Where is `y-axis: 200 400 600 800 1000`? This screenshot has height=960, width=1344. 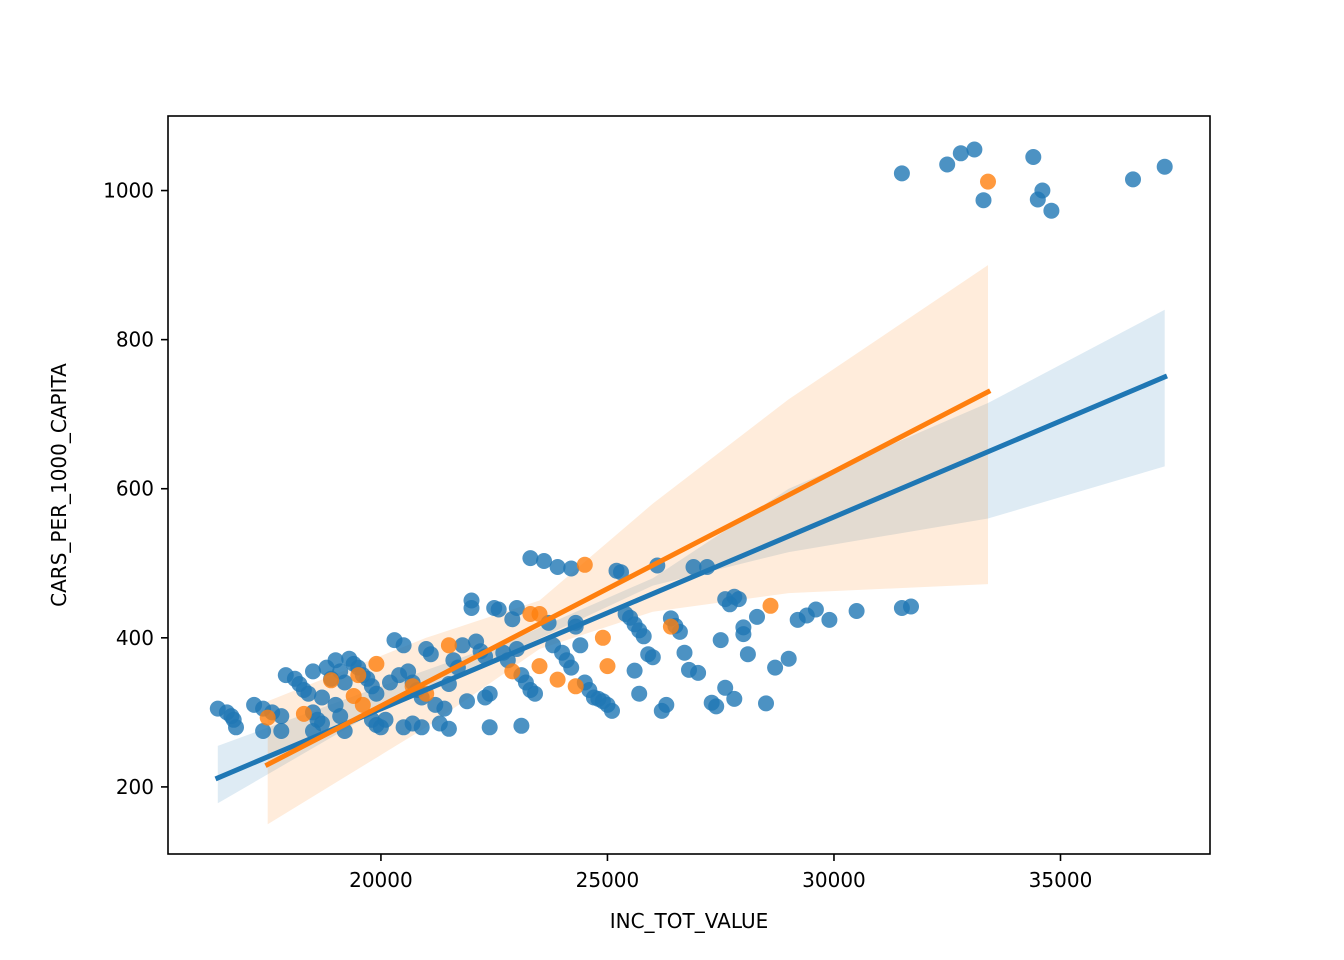
y-axis: 200 400 600 800 1000 is located at coordinates (135, 489).